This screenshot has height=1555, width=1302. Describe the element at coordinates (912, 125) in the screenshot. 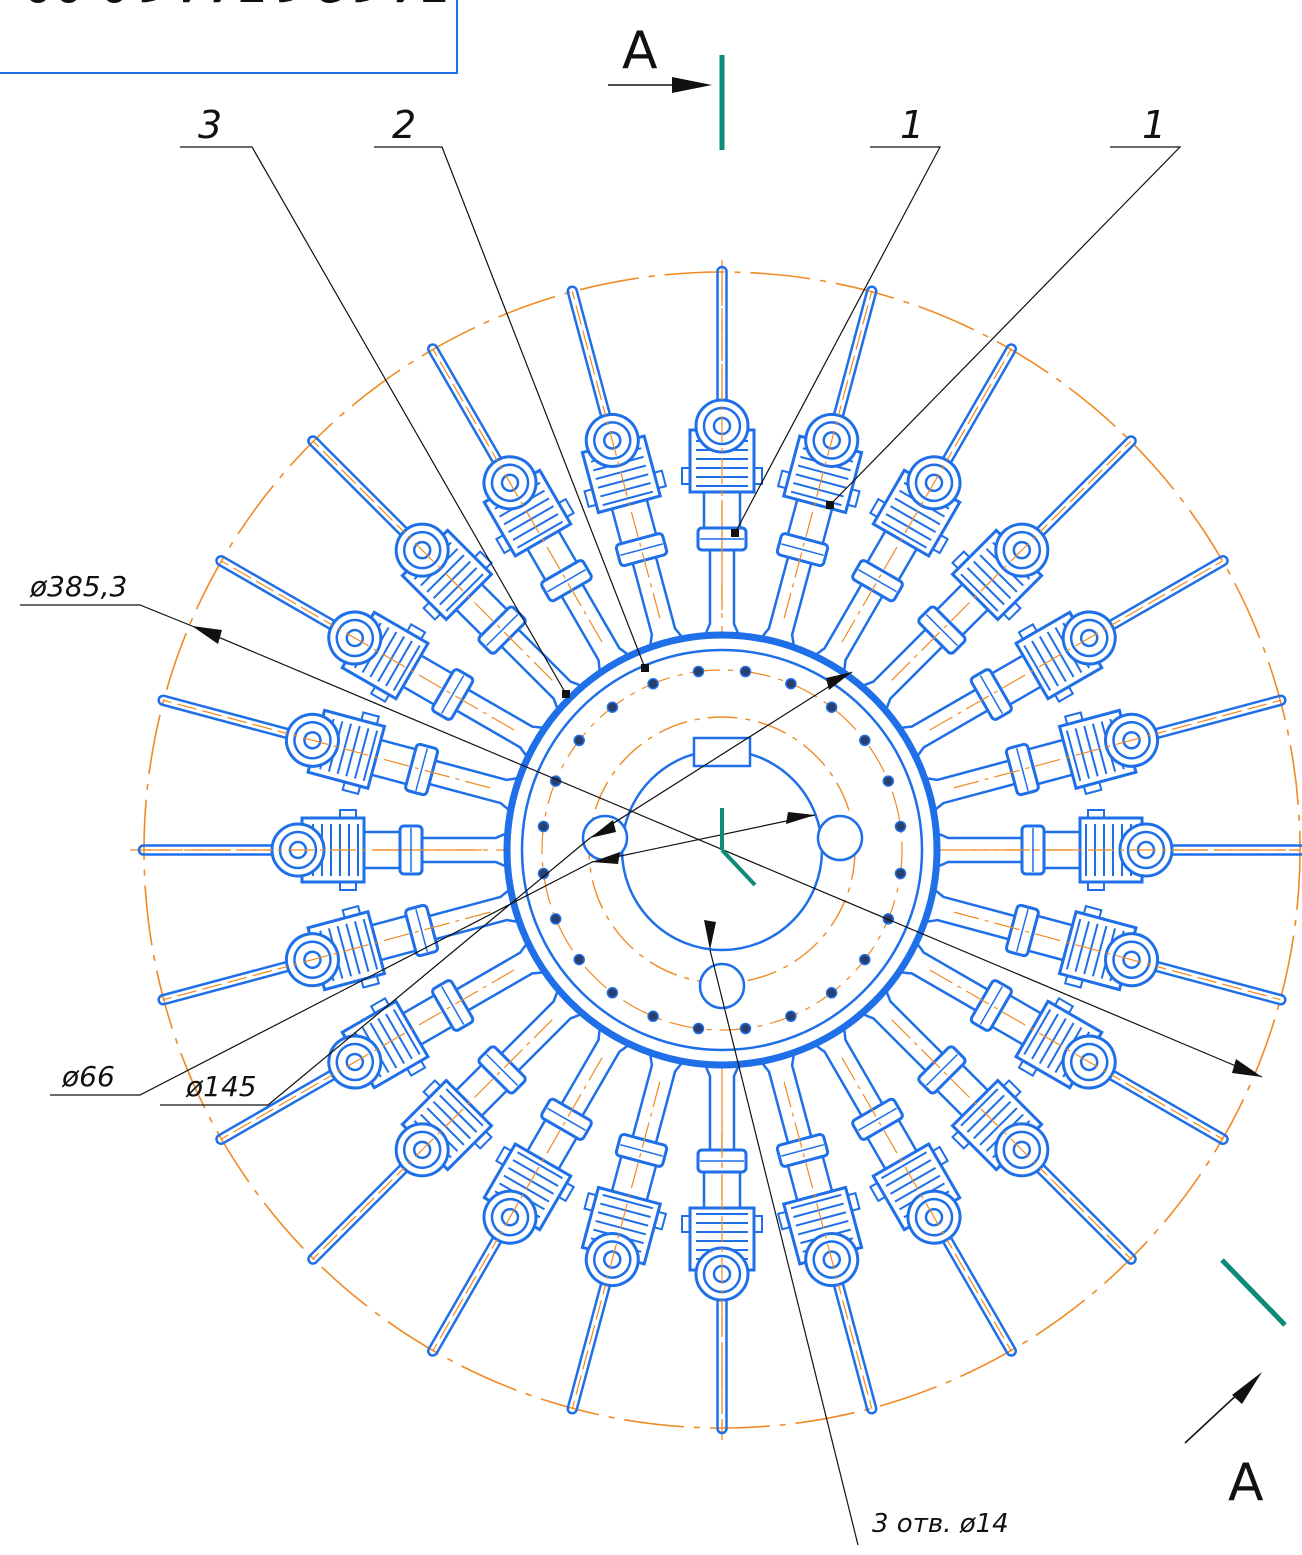

I see `callout-1a: 1` at that location.